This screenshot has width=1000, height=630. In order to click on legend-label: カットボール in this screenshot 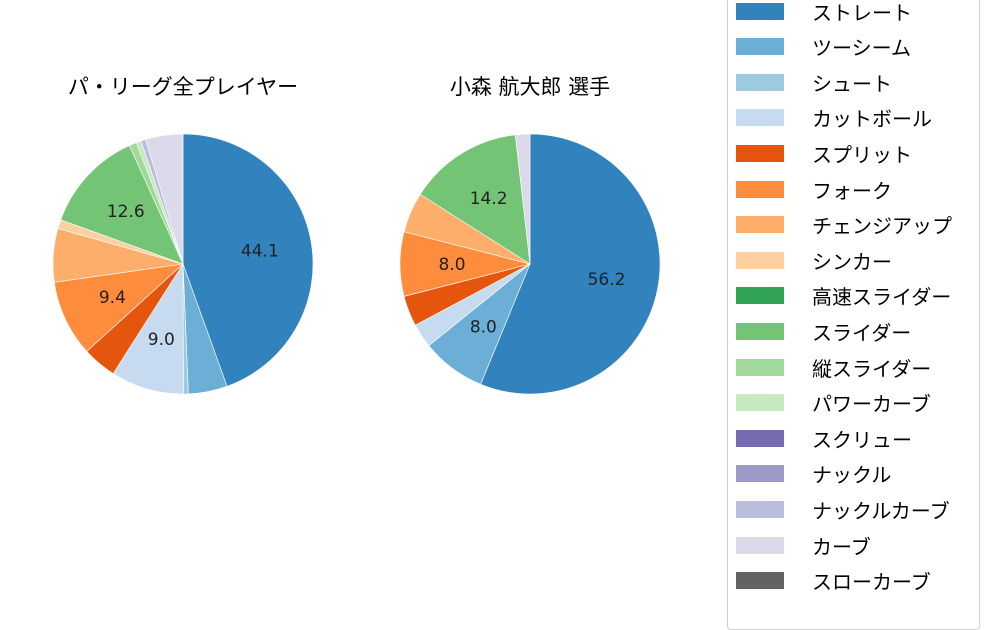, I will do `click(872, 119)`.